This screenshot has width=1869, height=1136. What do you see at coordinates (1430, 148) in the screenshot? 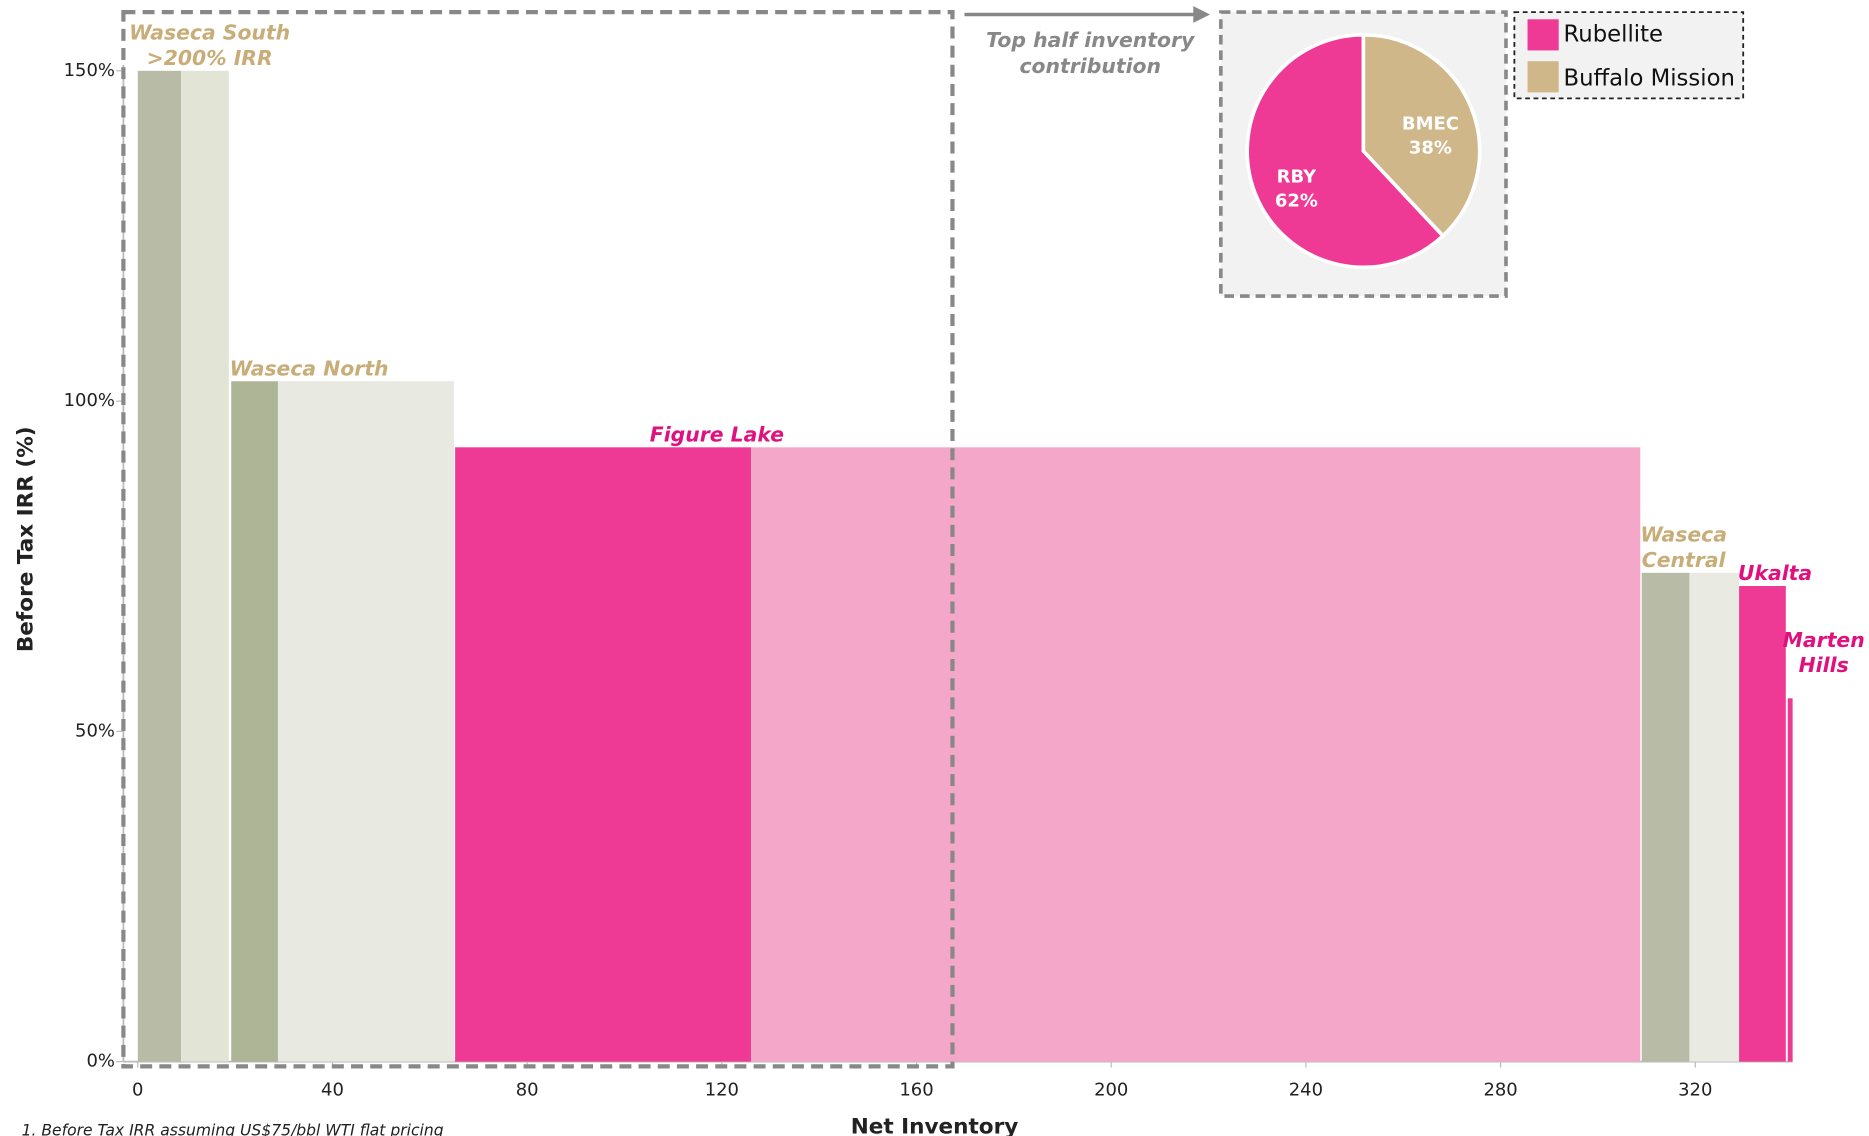
I see `slice-value: 38%` at bounding box center [1430, 148].